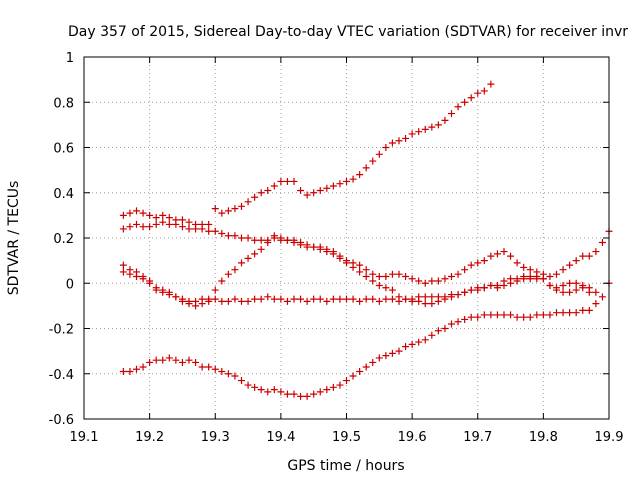 Image resolution: width=640 pixels, height=480 pixels. What do you see at coordinates (14, 238) in the screenshot?
I see `y-axis-label: SDTVAR / TECUs` at bounding box center [14, 238].